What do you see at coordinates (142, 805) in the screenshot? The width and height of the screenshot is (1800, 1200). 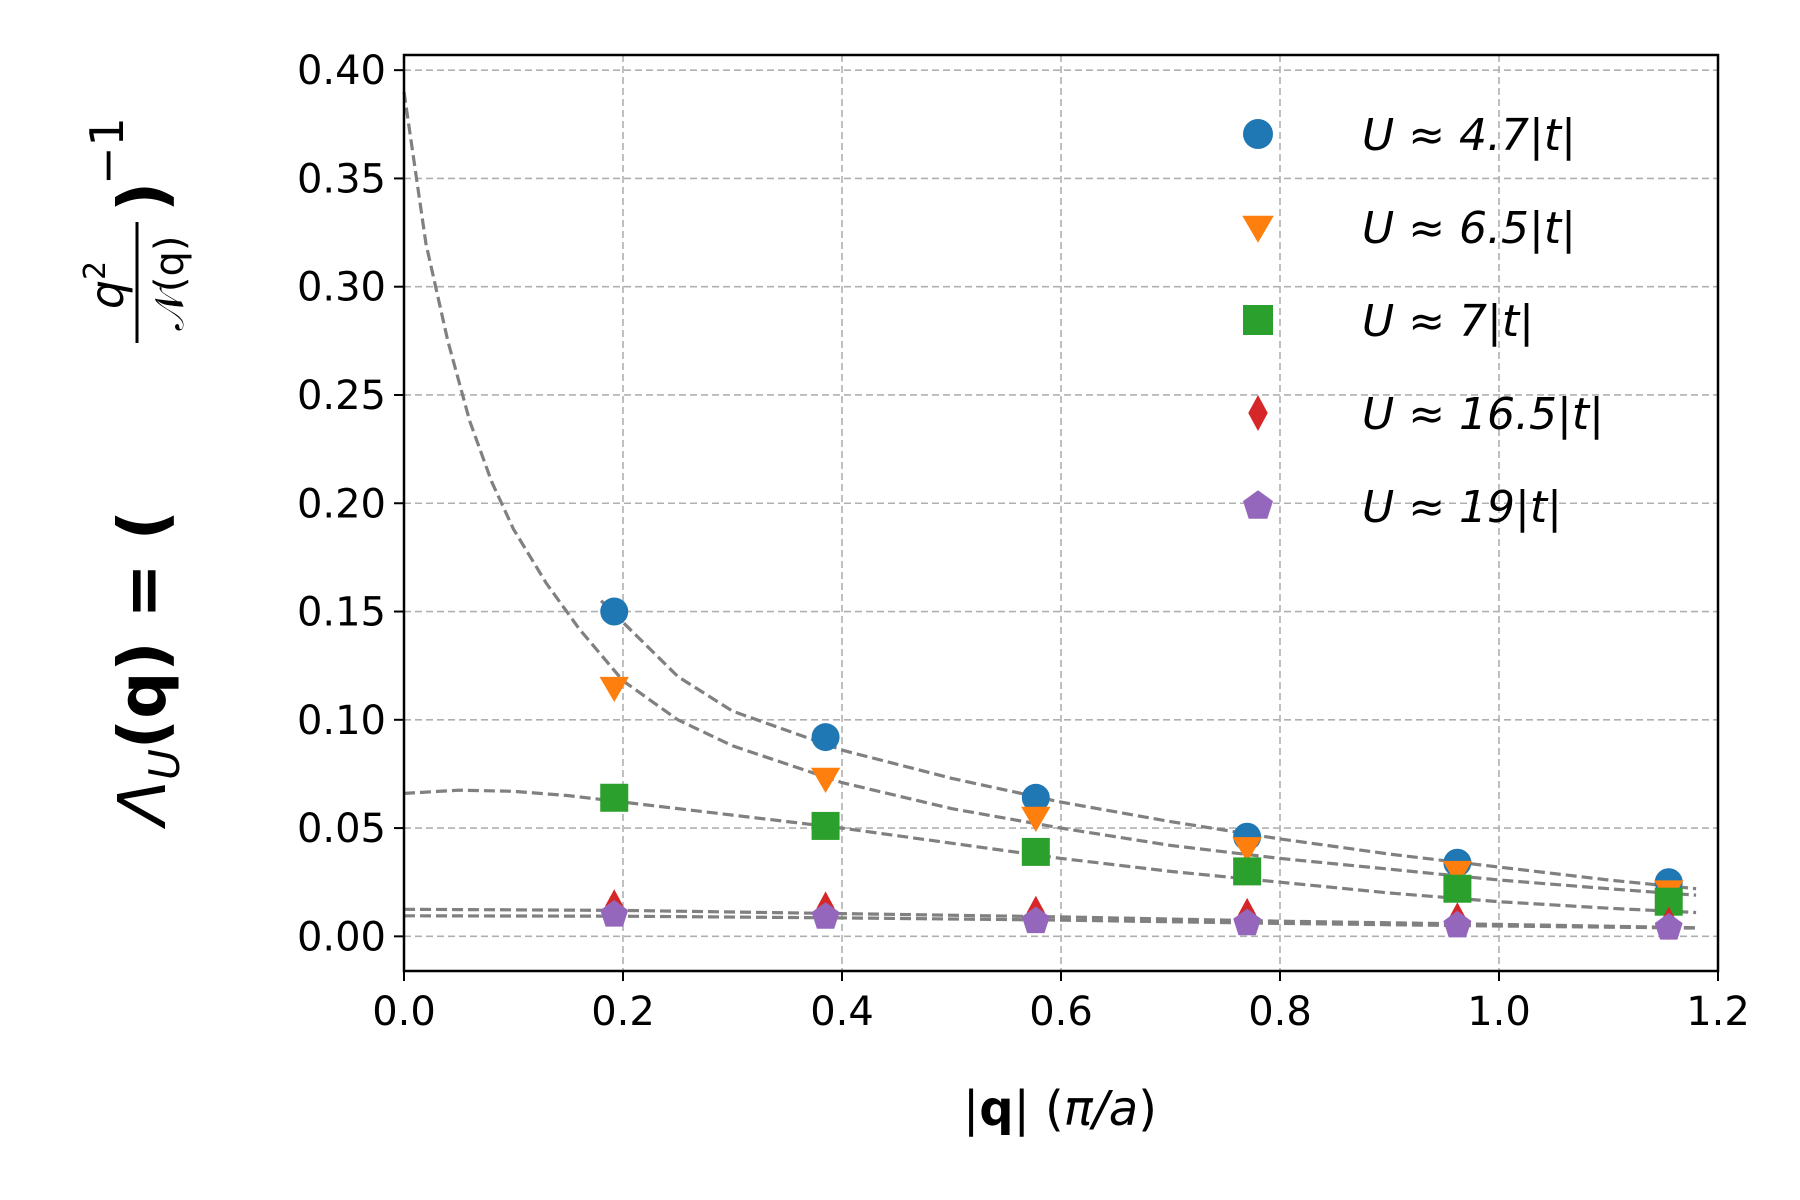 I see `y-label-lambda: Λ` at bounding box center [142, 805].